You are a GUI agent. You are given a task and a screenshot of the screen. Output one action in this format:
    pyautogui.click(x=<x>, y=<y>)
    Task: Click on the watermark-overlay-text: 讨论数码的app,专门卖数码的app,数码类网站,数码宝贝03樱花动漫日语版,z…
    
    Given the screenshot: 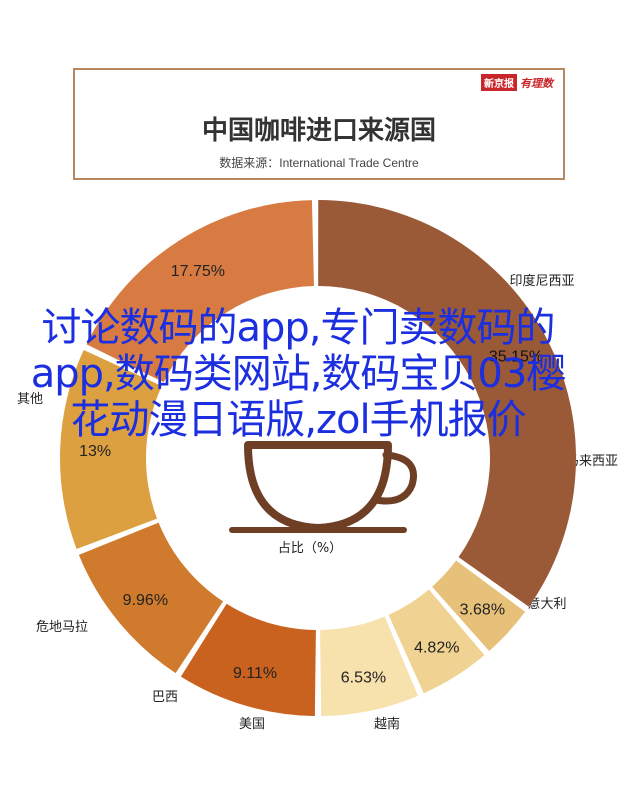 What is the action you would take?
    pyautogui.click(x=298, y=374)
    